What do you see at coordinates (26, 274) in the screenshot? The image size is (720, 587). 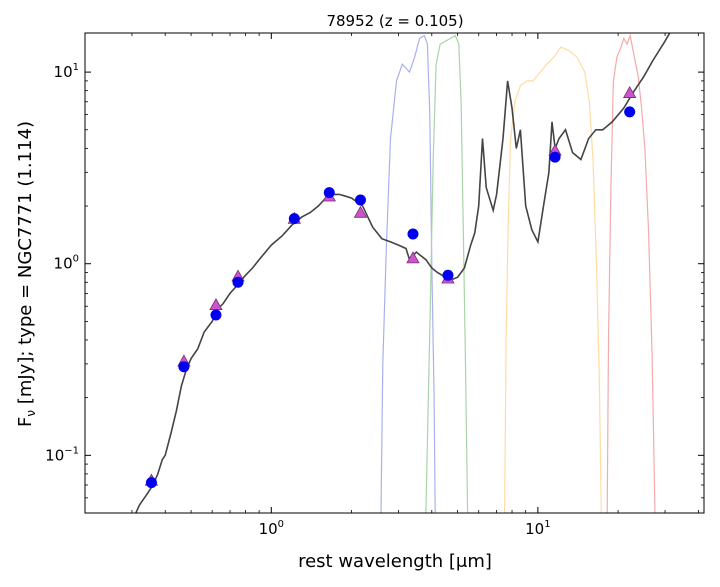 I see `y-axis-label: Fν [mJy]; type = NGC7771 (1.114)` at bounding box center [26, 274].